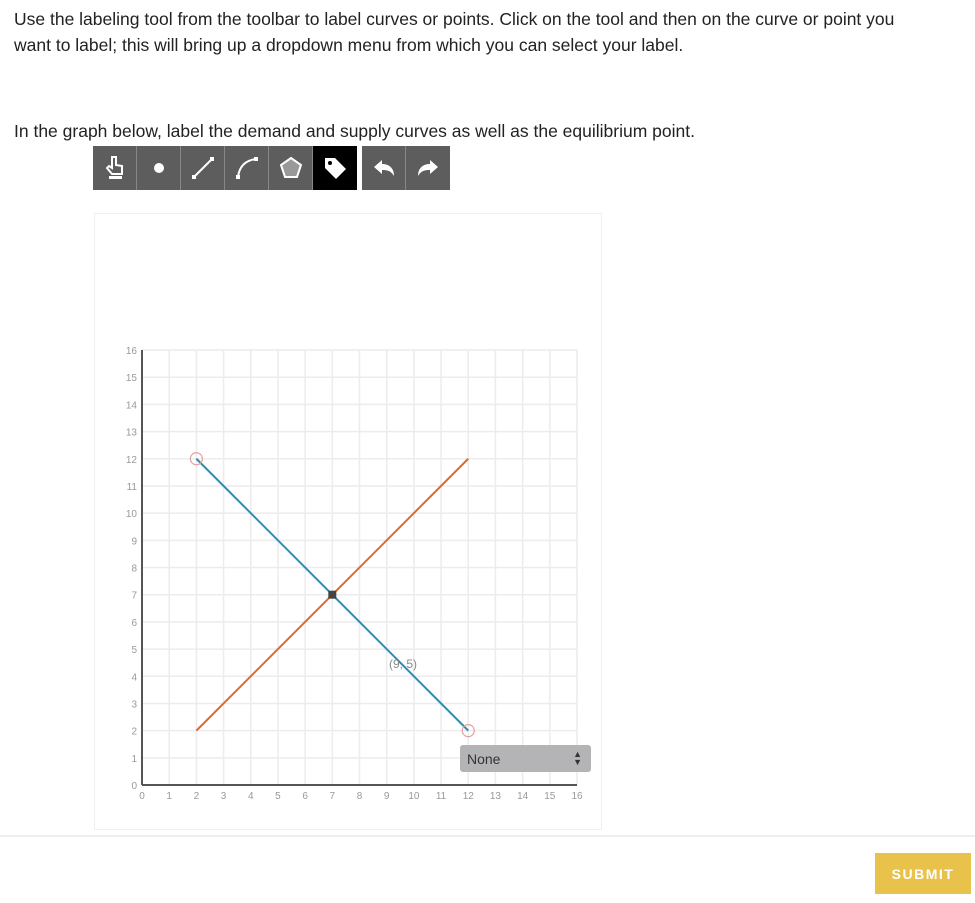 Image resolution: width=975 pixels, height=903 pixels. Describe the element at coordinates (224, 796) in the screenshot. I see `x-tick-label: 3` at that location.